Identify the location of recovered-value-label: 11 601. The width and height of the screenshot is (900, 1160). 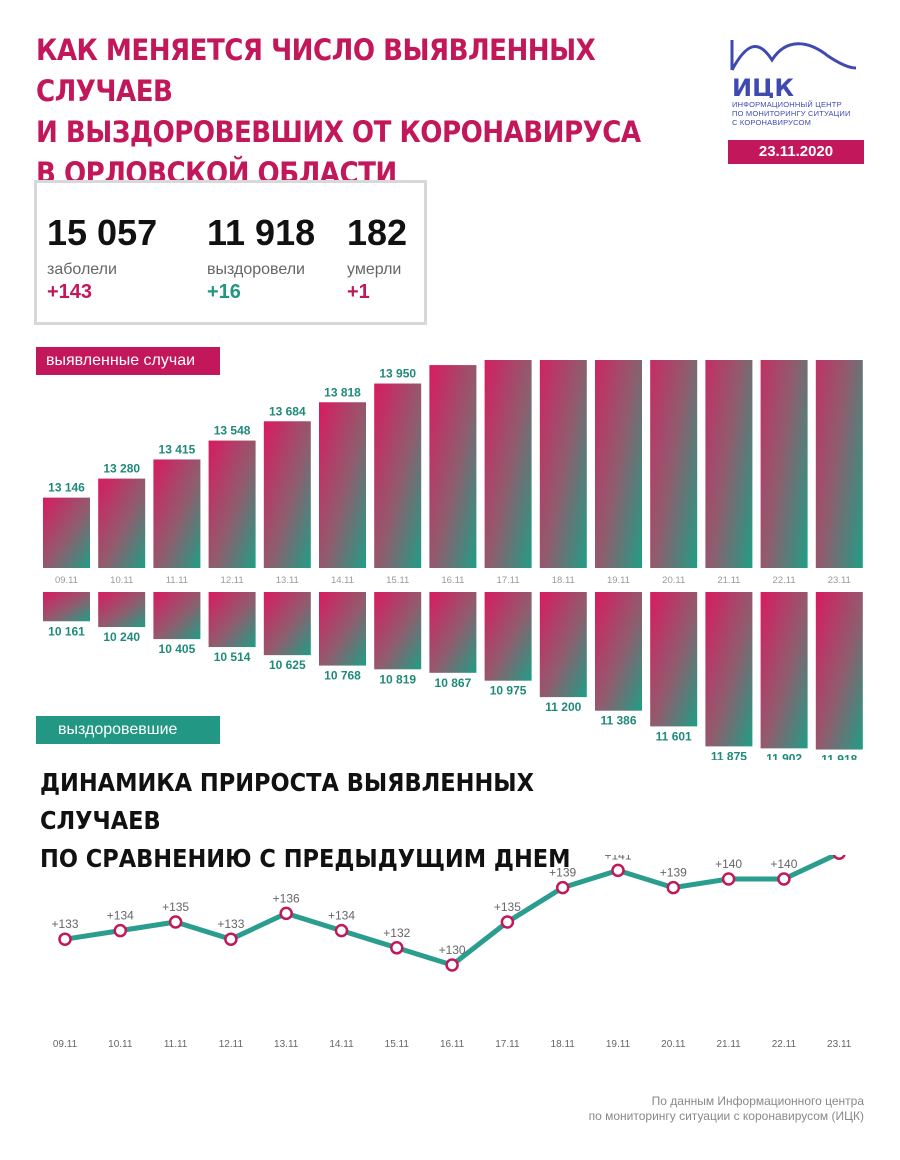
(674, 736).